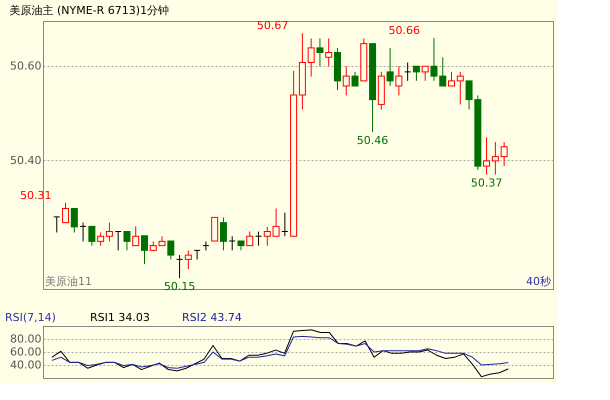 The width and height of the screenshot is (610, 400). What do you see at coordinates (26, 352) in the screenshot?
I see `y-tick-label: 60.00` at bounding box center [26, 352].